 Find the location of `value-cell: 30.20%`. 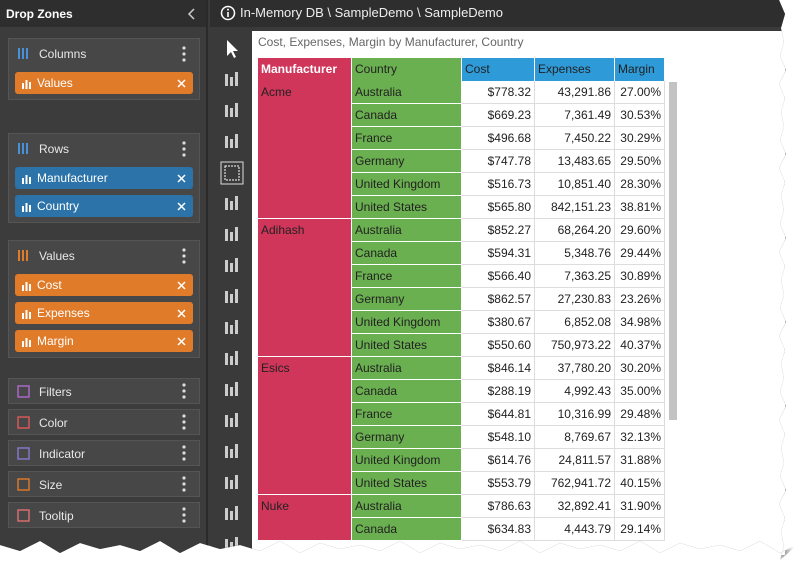

value-cell: 30.20% is located at coordinates (640, 368).